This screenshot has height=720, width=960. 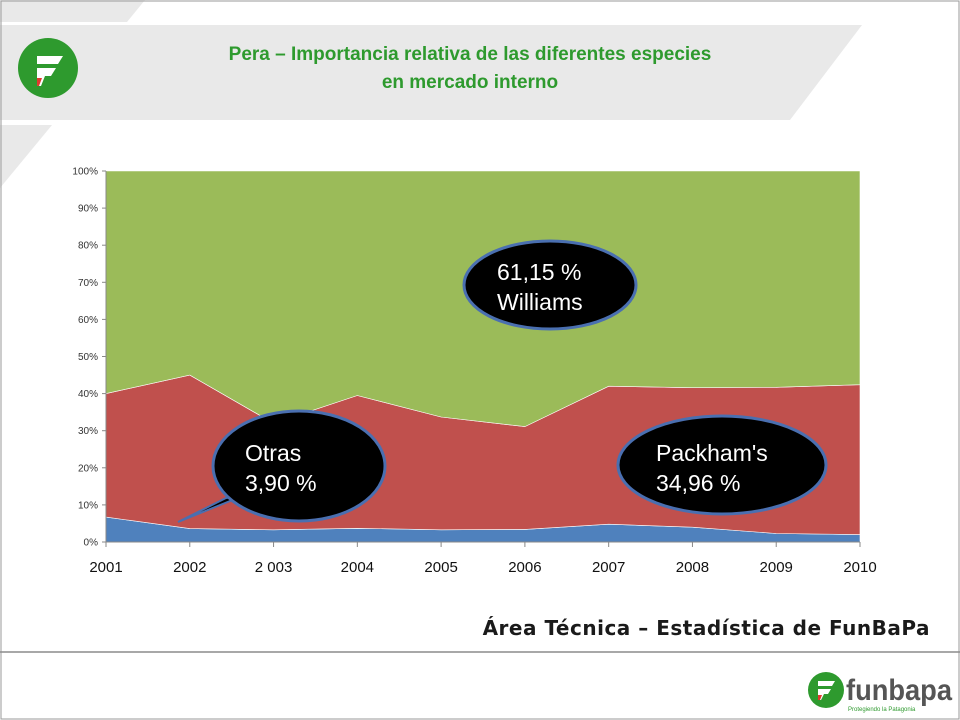 I want to click on y-tick-label: 50%, so click(x=88, y=357).